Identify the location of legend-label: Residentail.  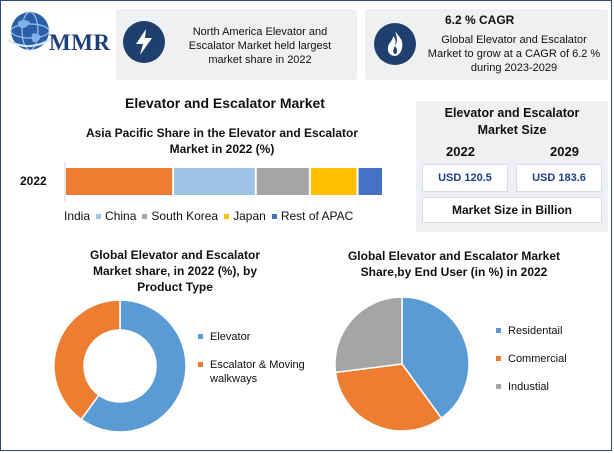
(535, 331).